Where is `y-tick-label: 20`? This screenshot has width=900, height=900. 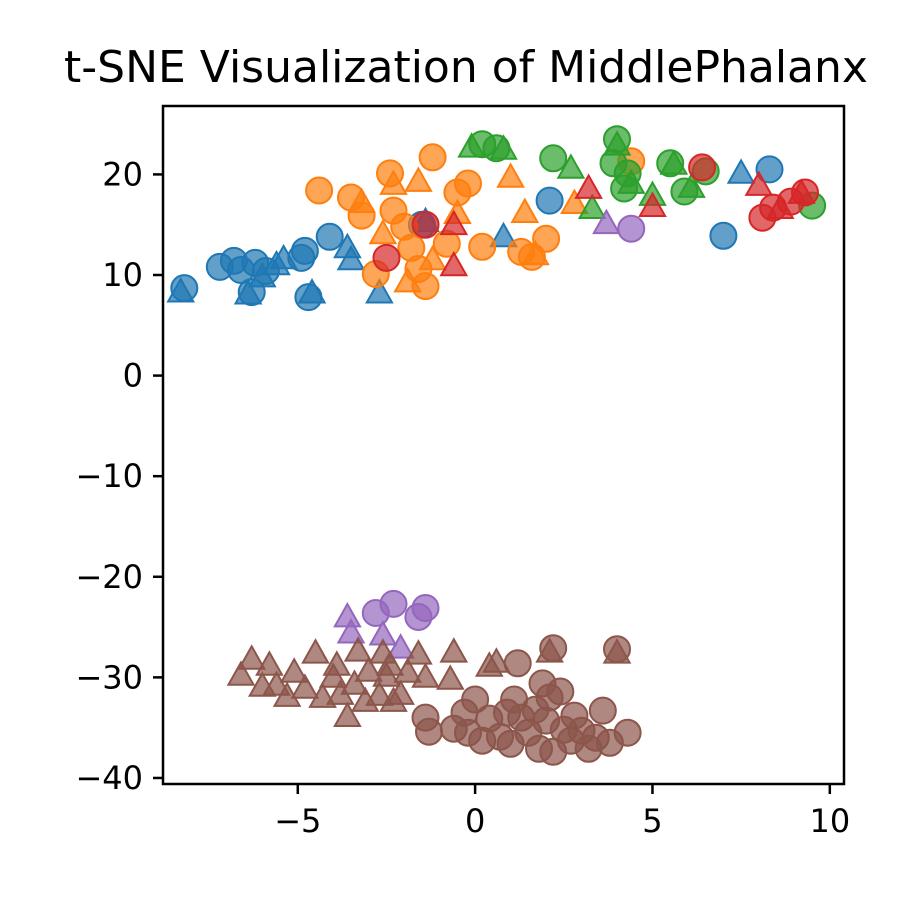 y-tick-label: 20 is located at coordinates (122, 174).